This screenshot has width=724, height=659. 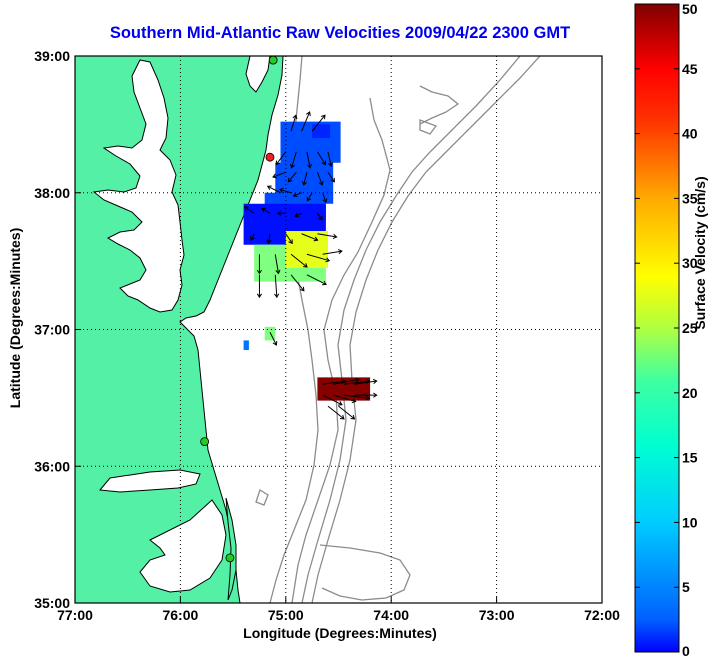 I want to click on colorbar-tick-label: 45, so click(x=690, y=69).